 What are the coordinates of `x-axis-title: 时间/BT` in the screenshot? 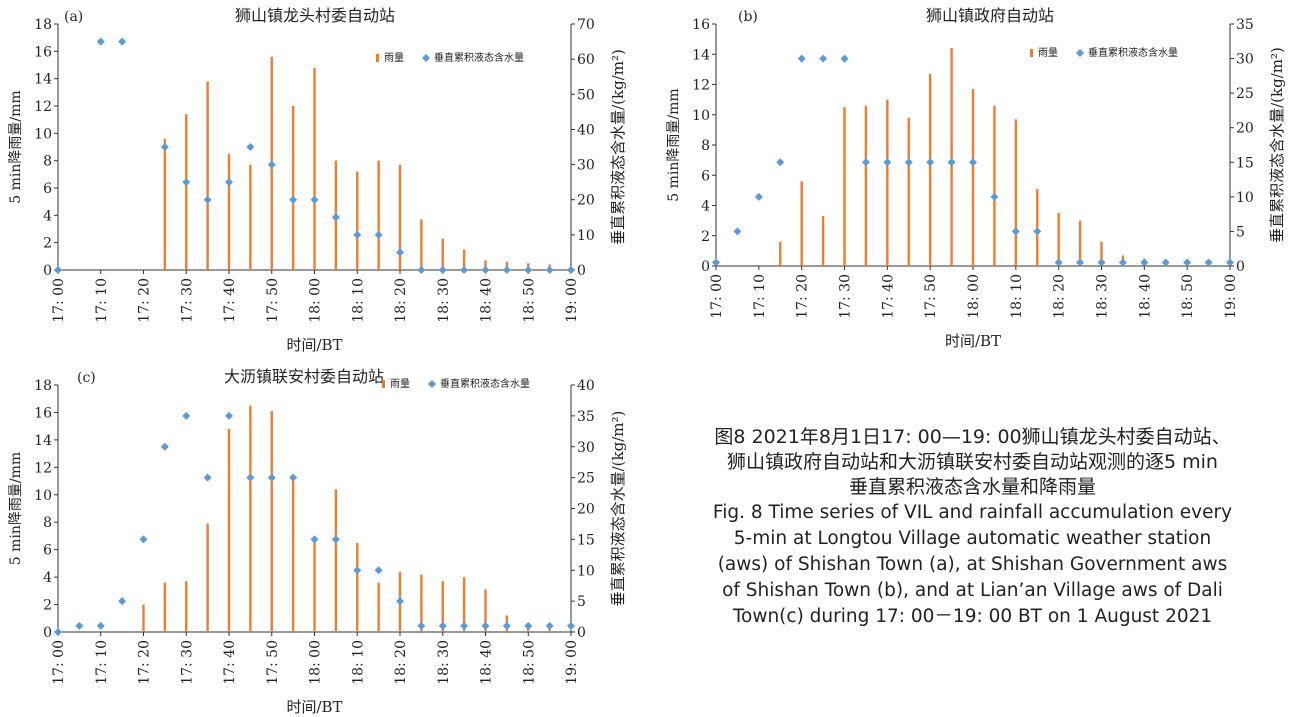 It's located at (314, 345).